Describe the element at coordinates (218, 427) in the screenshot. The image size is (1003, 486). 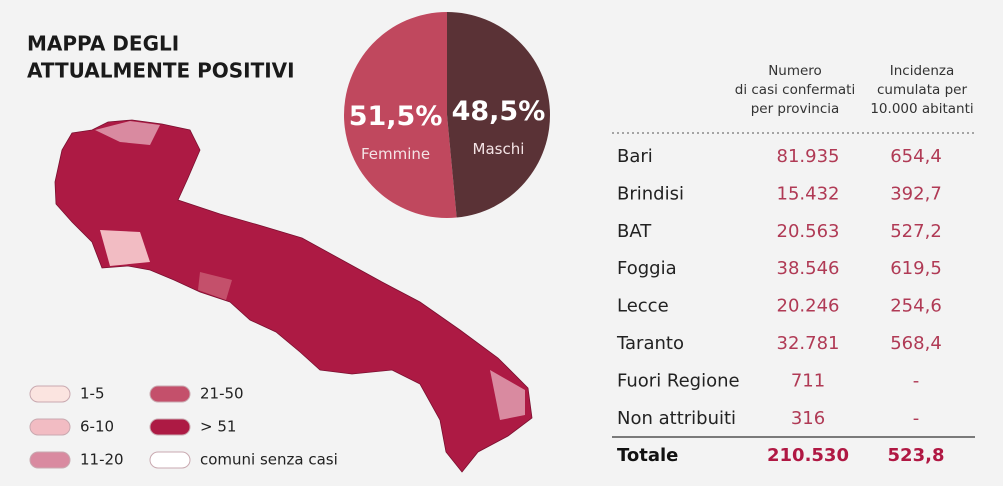
I see `legend-label: > 51` at that location.